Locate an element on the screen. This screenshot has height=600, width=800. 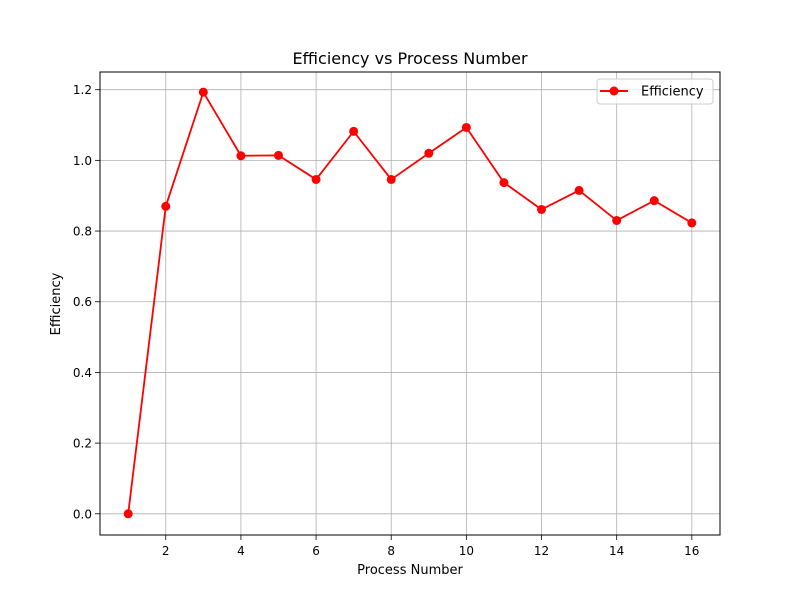
chart-title: Efficiency vs Process Number is located at coordinates (410, 58).